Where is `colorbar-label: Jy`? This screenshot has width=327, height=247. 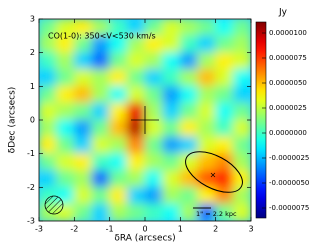 colorbar-label: Jy is located at coordinates (283, 13).